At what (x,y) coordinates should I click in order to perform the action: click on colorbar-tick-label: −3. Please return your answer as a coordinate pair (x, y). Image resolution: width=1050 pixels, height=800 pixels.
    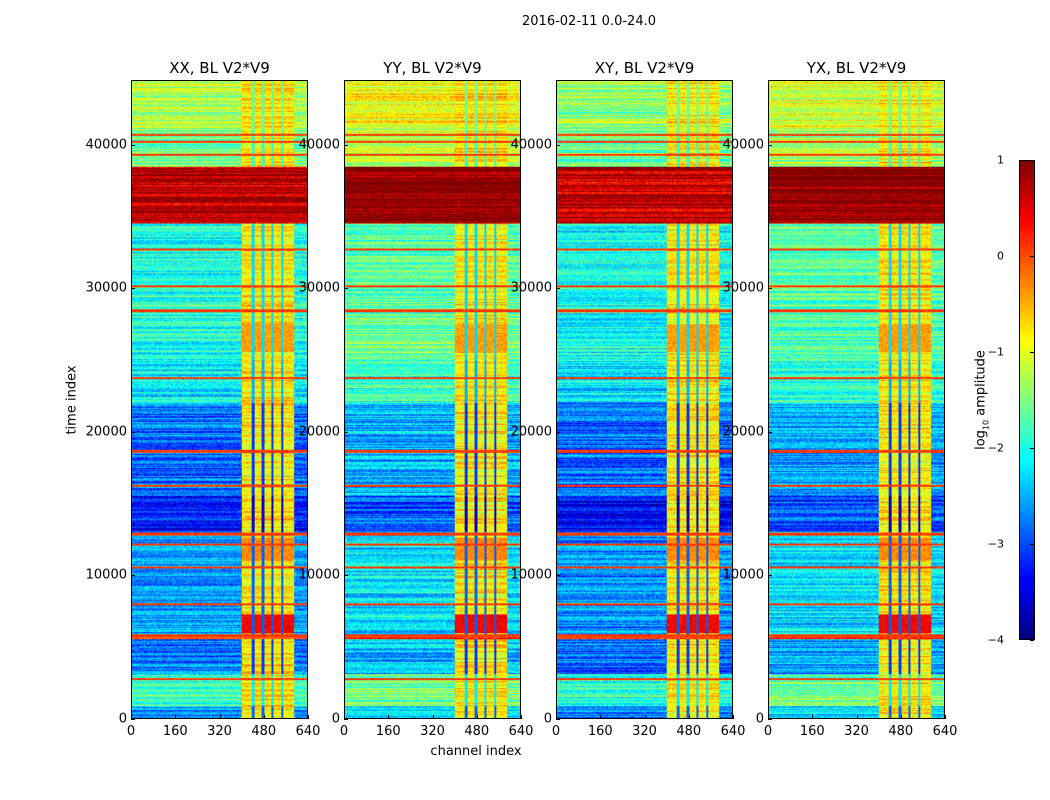
    Looking at the image, I should click on (995, 544).